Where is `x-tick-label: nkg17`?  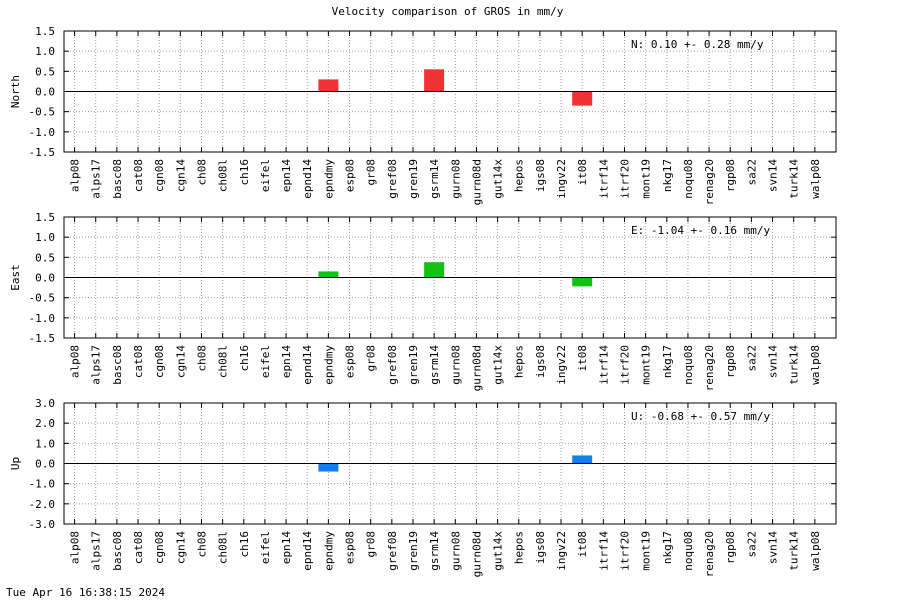 x-tick-label: nkg17 is located at coordinates (667, 361).